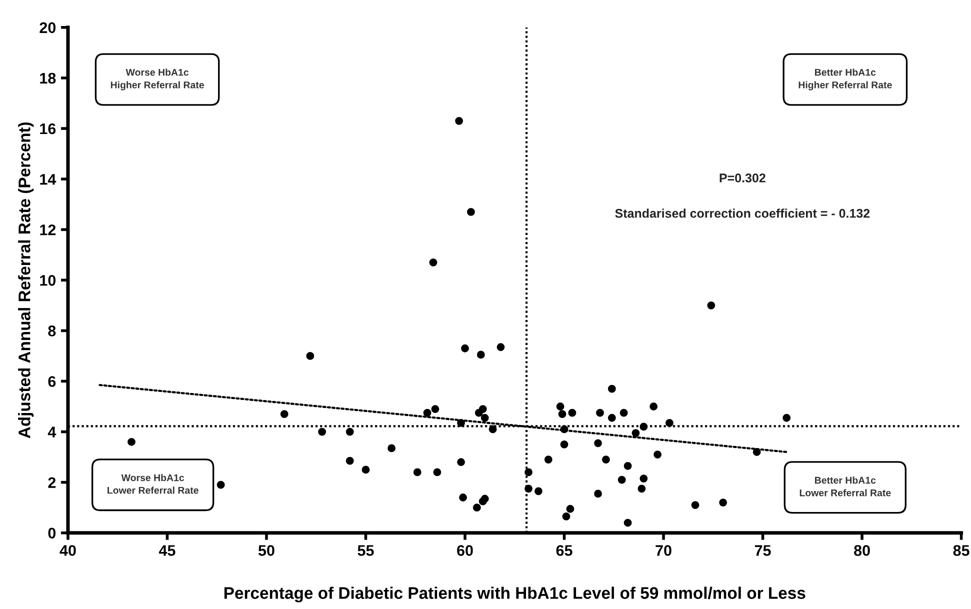  What do you see at coordinates (48, 78) in the screenshot?
I see `y-tick-label: 18` at bounding box center [48, 78].